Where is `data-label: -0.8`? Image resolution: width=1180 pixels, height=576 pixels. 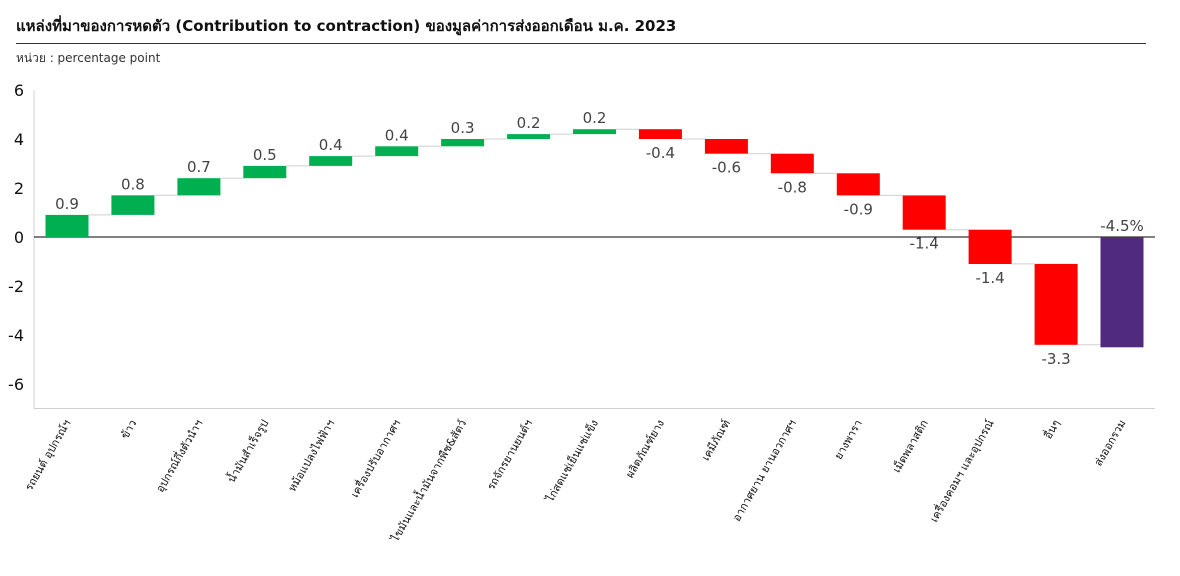 data-label: -0.8 is located at coordinates (792, 187).